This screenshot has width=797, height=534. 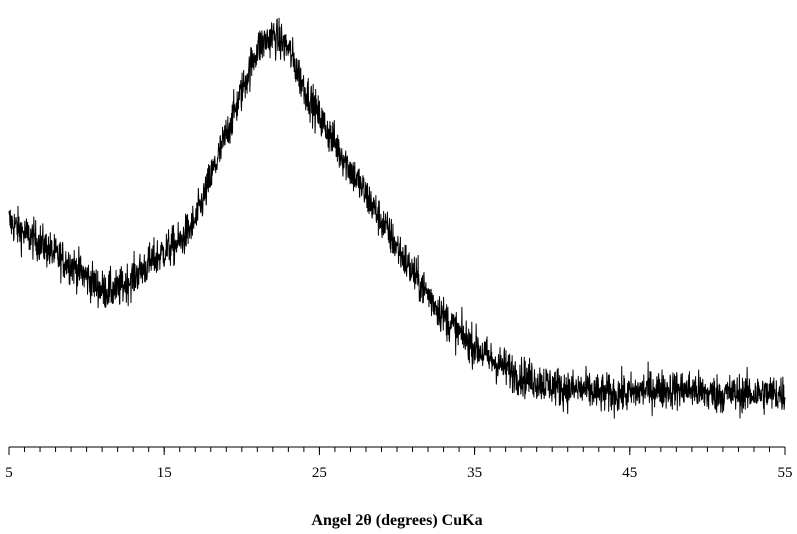 What do you see at coordinates (629, 473) in the screenshot?
I see `x-tick-label: 45` at bounding box center [629, 473].